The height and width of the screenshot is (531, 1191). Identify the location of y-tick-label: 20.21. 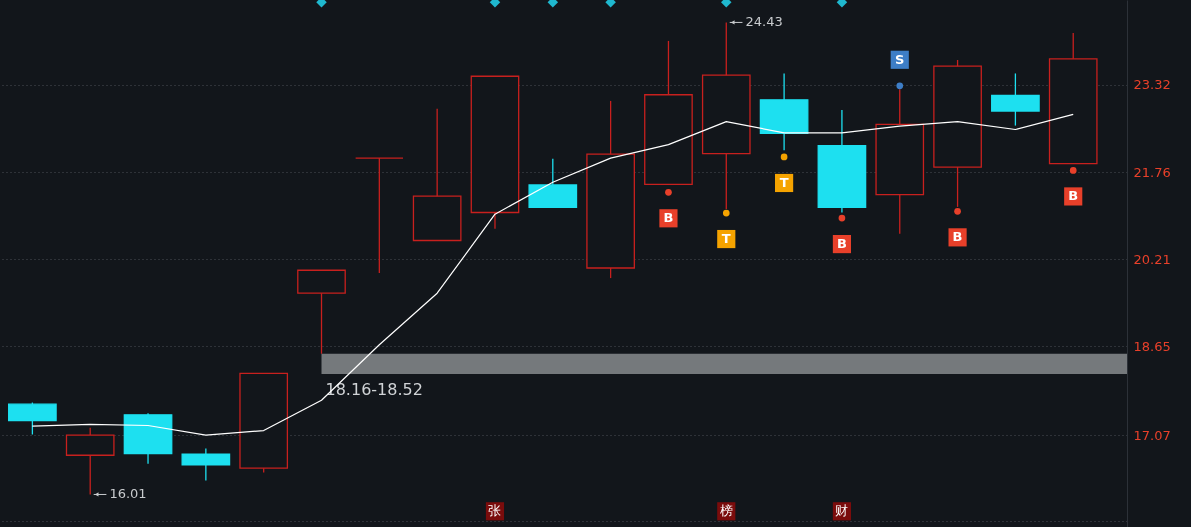
(1152, 259).